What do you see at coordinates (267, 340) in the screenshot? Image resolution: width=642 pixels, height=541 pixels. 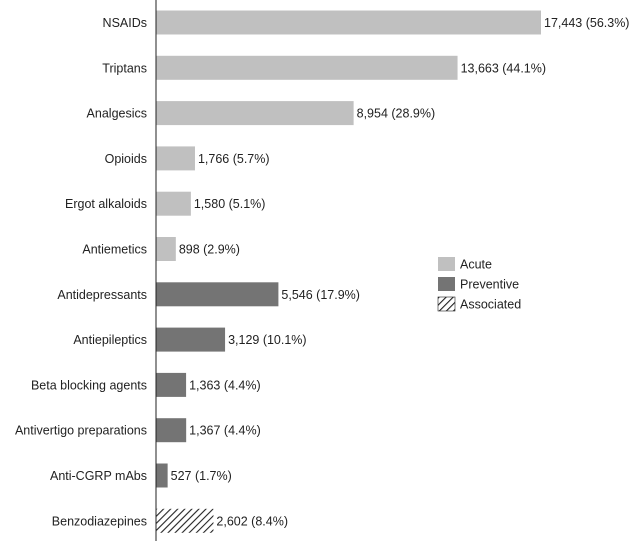 I see `data-label-antiepileptics: 3,129 (10.1%)` at bounding box center [267, 340].